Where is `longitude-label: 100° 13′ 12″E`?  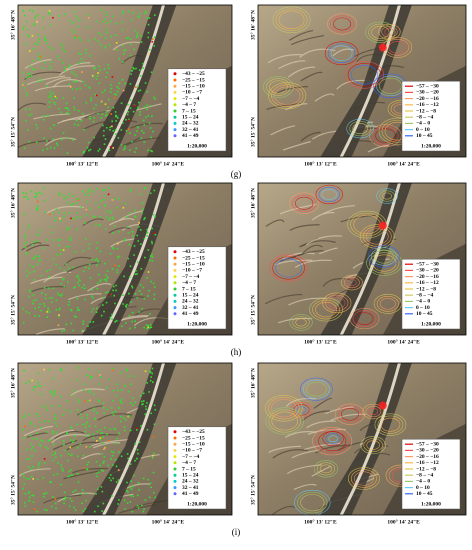 longitude-label: 100° 13′ 12″E is located at coordinates (320, 521).